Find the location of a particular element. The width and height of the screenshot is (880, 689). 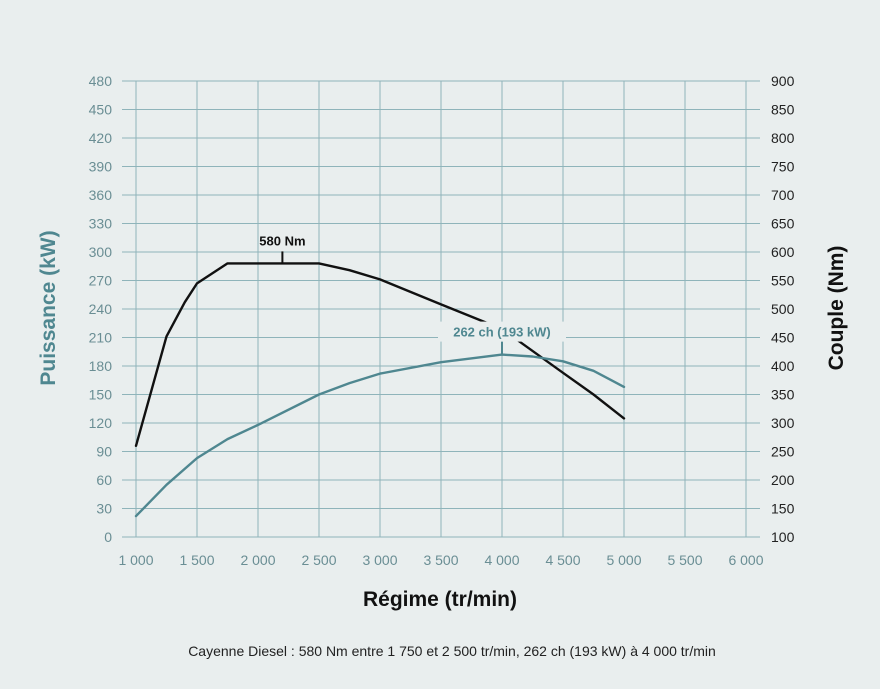

y-left-tick-label: 480 is located at coordinates (101, 81).